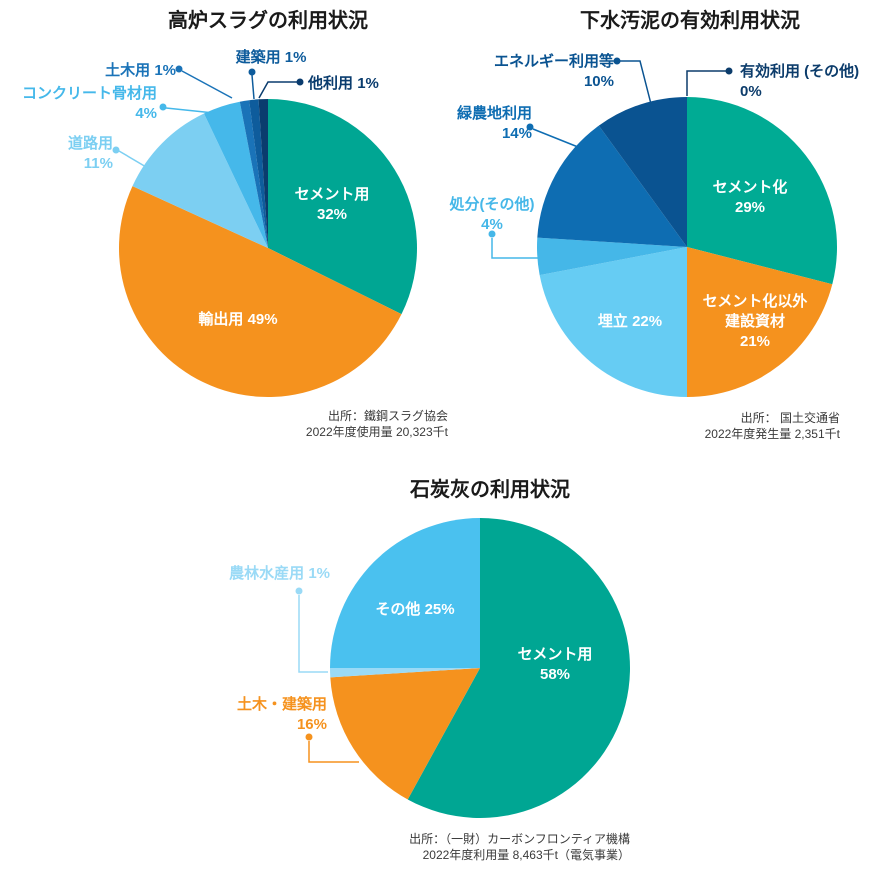 This screenshot has width=890, height=872. What do you see at coordinates (492, 215) in the screenshot?
I see `chart2-label-disposal: 処分(その他) 4%` at bounding box center [492, 215].